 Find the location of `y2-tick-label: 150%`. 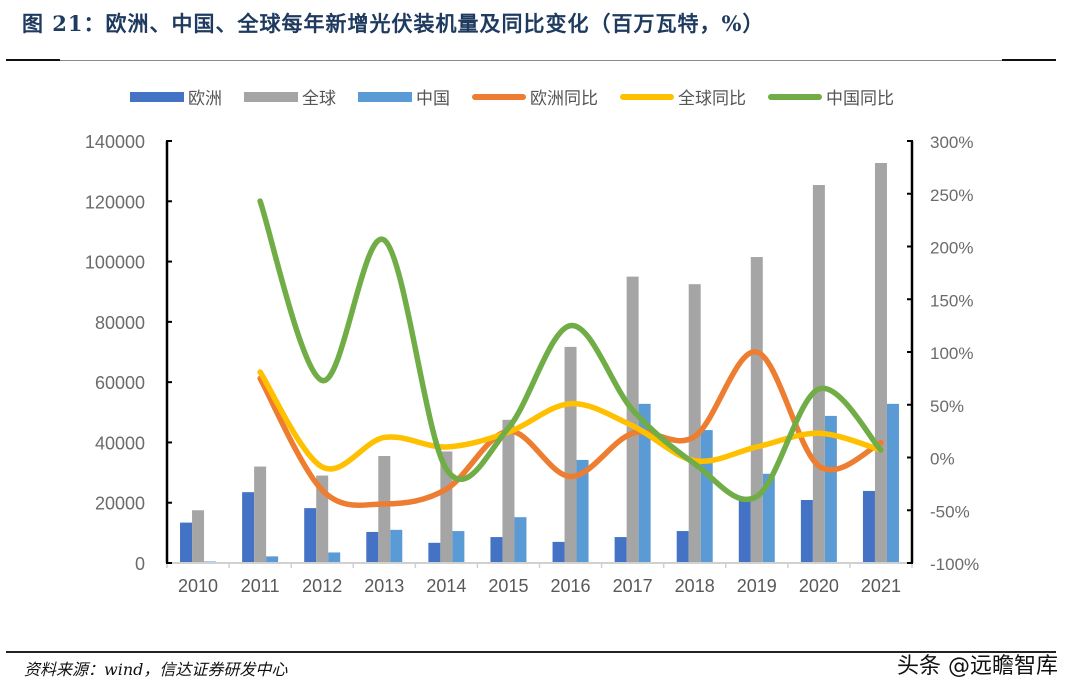

y2-tick-label: 150% is located at coordinates (951, 300).